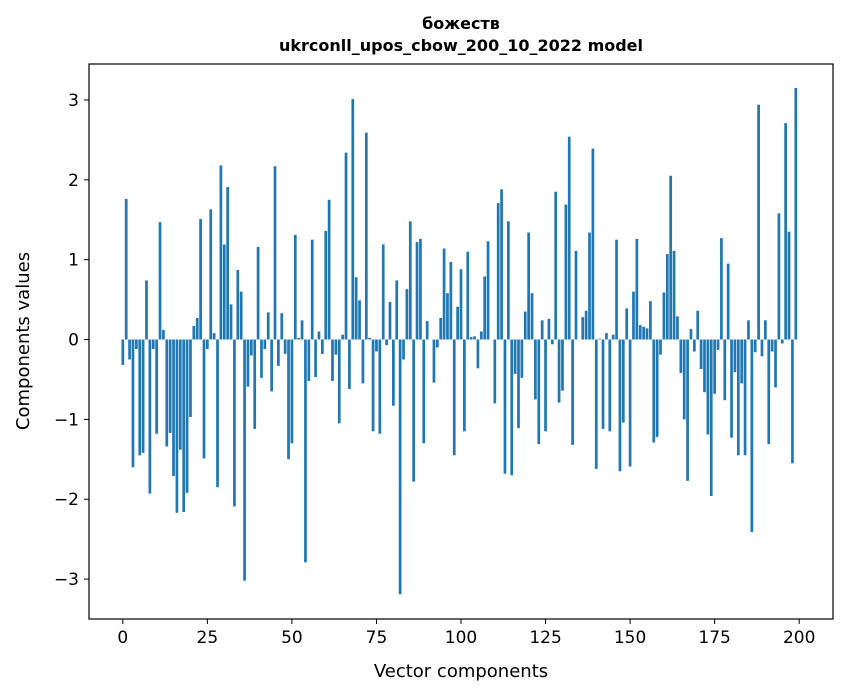 Image resolution: width=847 pixels, height=696 pixels. Describe the element at coordinates (71, 340) in the screenshot. I see `y-axis-ticks: −3 −2 −1 0 1 2 3` at that location.